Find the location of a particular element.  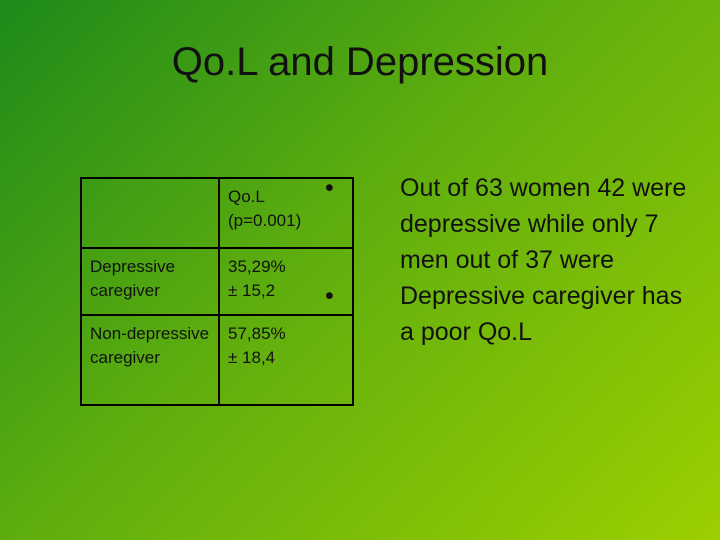

slide-title: Qo.L and Depression is located at coordinates (360, 62).